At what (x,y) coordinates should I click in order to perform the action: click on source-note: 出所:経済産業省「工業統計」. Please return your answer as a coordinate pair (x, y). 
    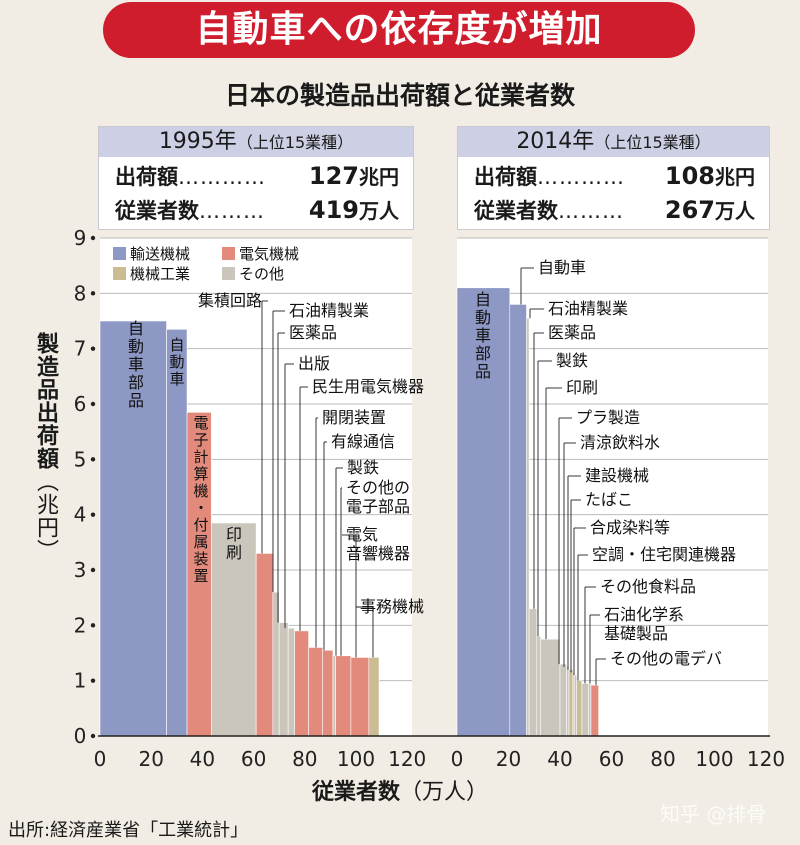
    Looking at the image, I should click on (128, 830).